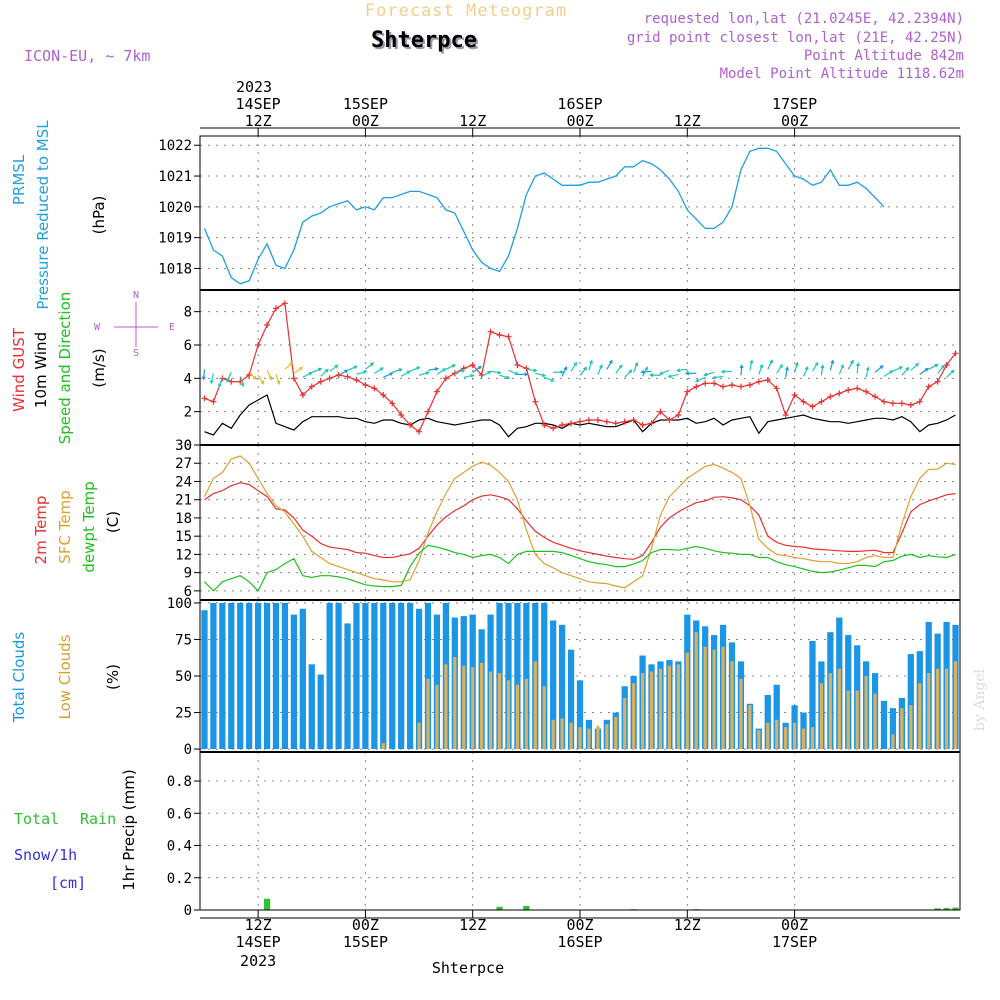 The height and width of the screenshot is (1000, 1000). What do you see at coordinates (580, 416) in the screenshot?
I see `wind-10m-line` at bounding box center [580, 416].